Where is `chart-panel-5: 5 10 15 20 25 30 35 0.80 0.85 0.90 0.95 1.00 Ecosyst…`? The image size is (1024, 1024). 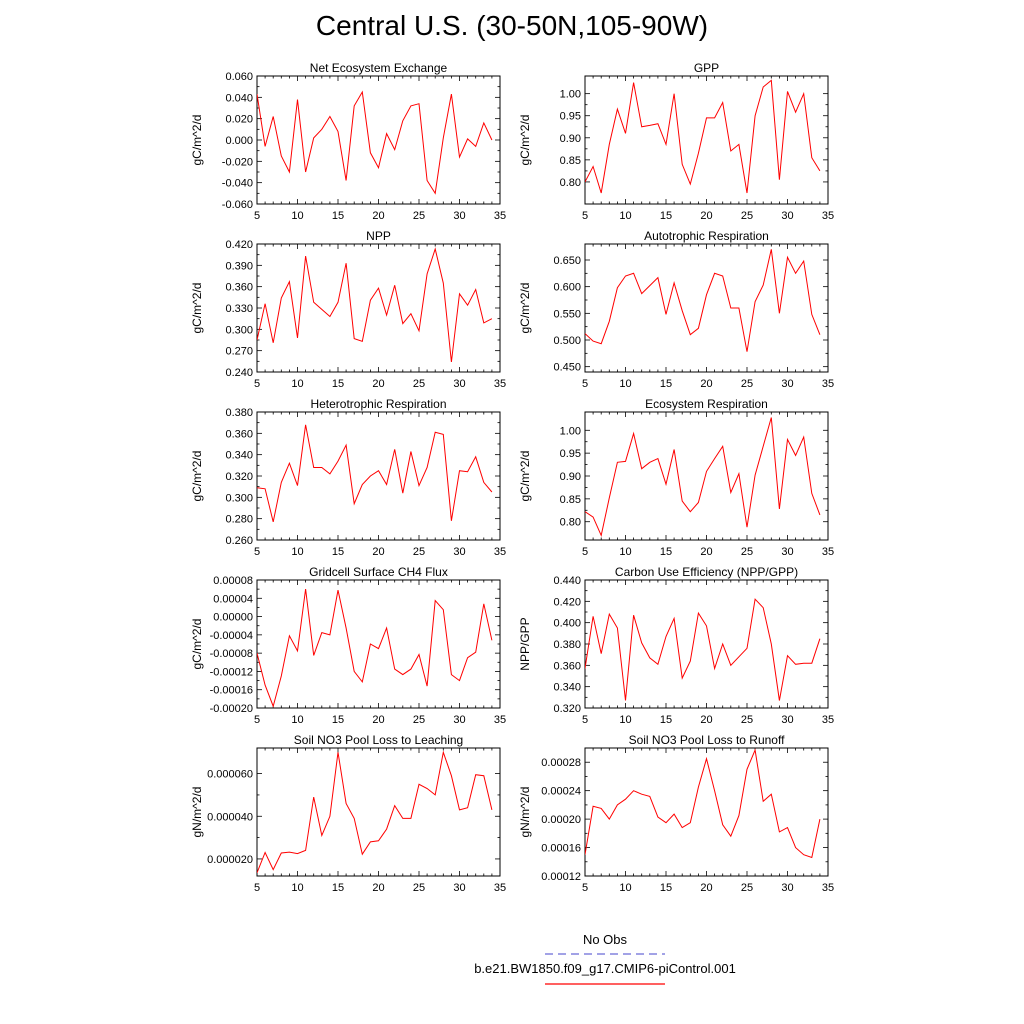 chart-panel-5: 5 10 15 20 25 30 35 0.80 0.85 0.90 0.95 1.00 Ecosyst… is located at coordinates (676, 477).